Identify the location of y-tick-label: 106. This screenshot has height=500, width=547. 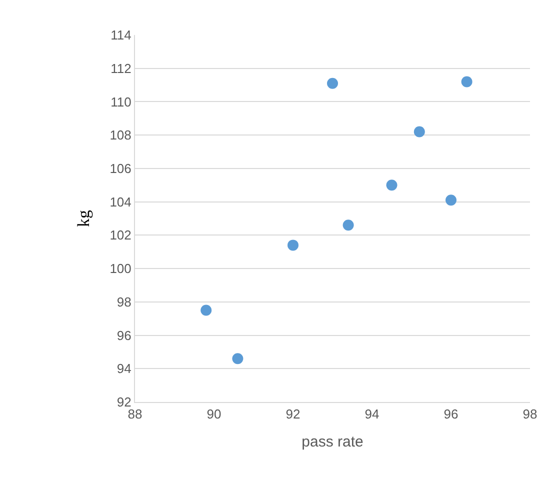
(121, 168).